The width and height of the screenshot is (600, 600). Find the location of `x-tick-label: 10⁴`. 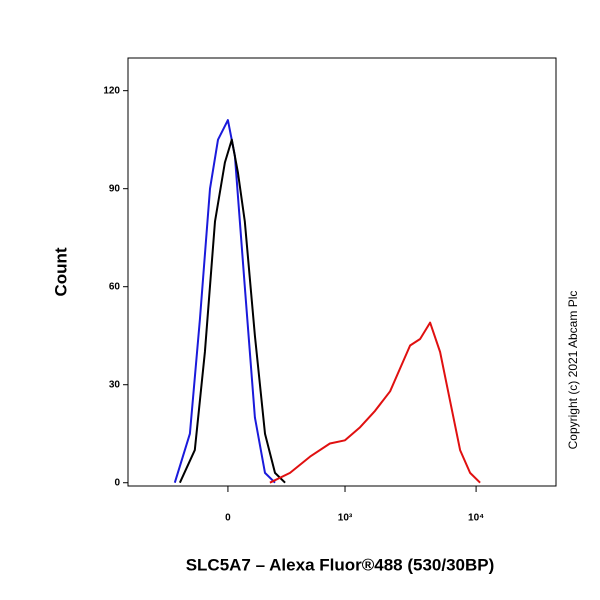

x-tick-label: 10⁴ is located at coordinates (476, 518).